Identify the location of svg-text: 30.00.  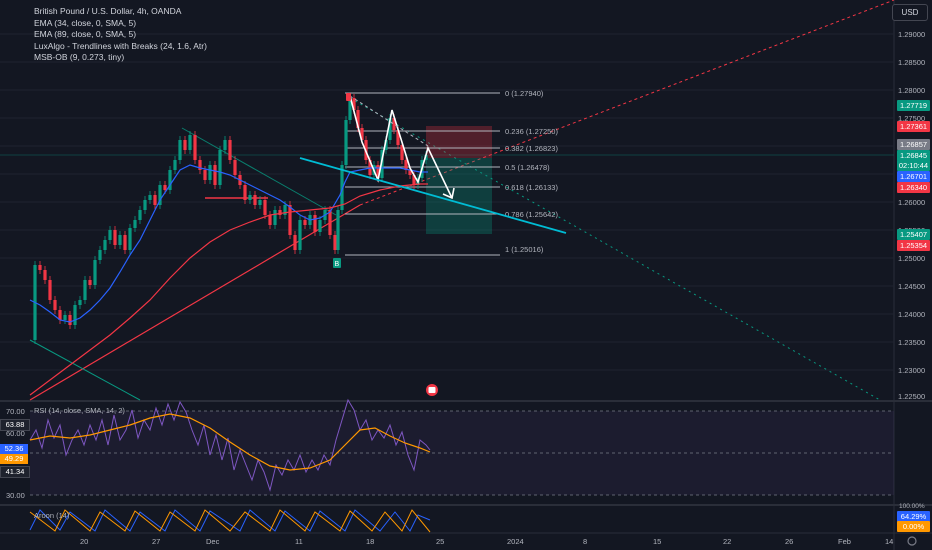
(15, 495).